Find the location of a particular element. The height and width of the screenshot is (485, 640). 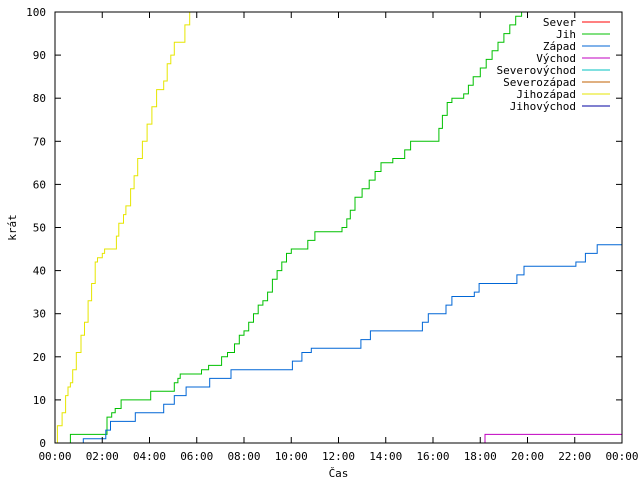

x-axis-label: Čas is located at coordinates (339, 473).